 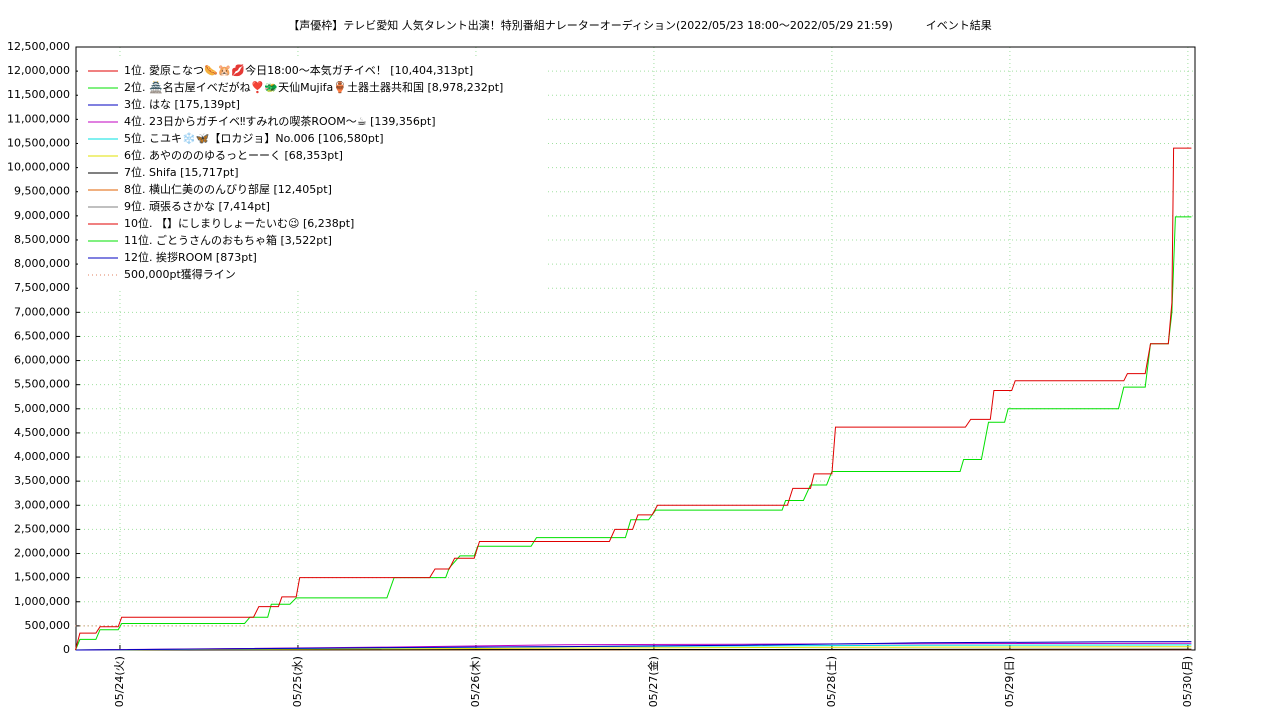 I want to click on y-tick-label: 11,500,000, so click(x=38, y=94).